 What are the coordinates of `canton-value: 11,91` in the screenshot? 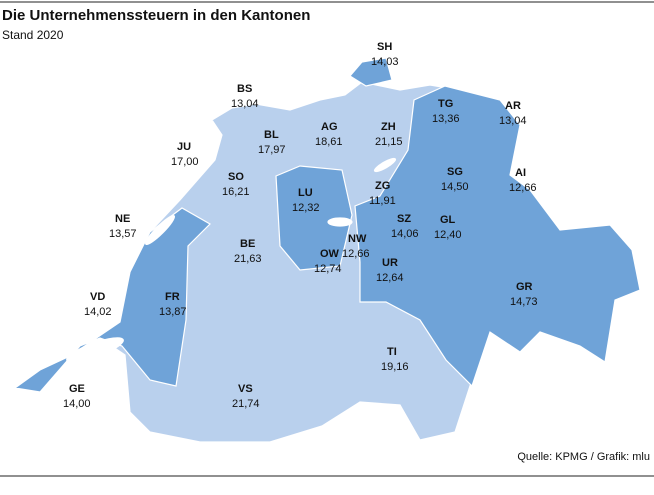 It's located at (382, 201).